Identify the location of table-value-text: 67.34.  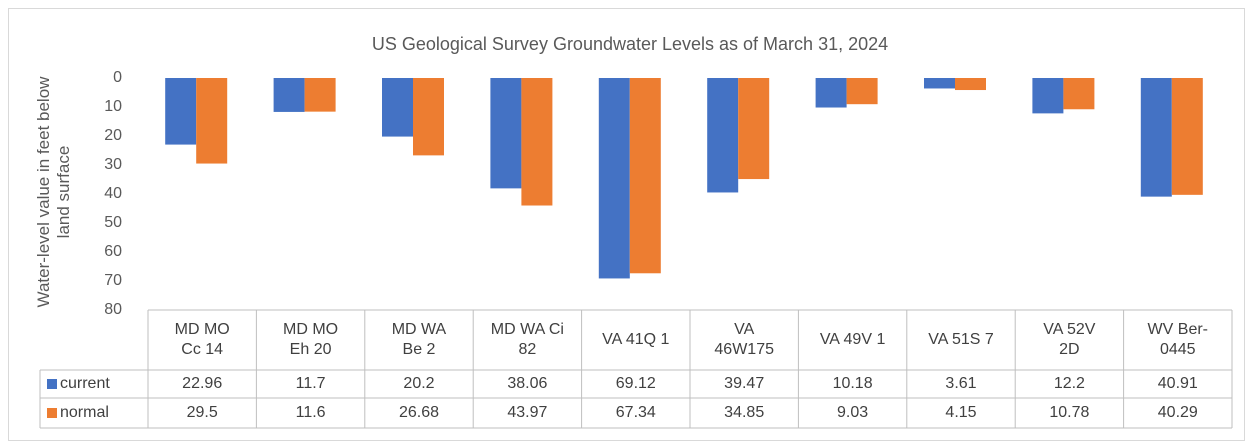
(635, 412).